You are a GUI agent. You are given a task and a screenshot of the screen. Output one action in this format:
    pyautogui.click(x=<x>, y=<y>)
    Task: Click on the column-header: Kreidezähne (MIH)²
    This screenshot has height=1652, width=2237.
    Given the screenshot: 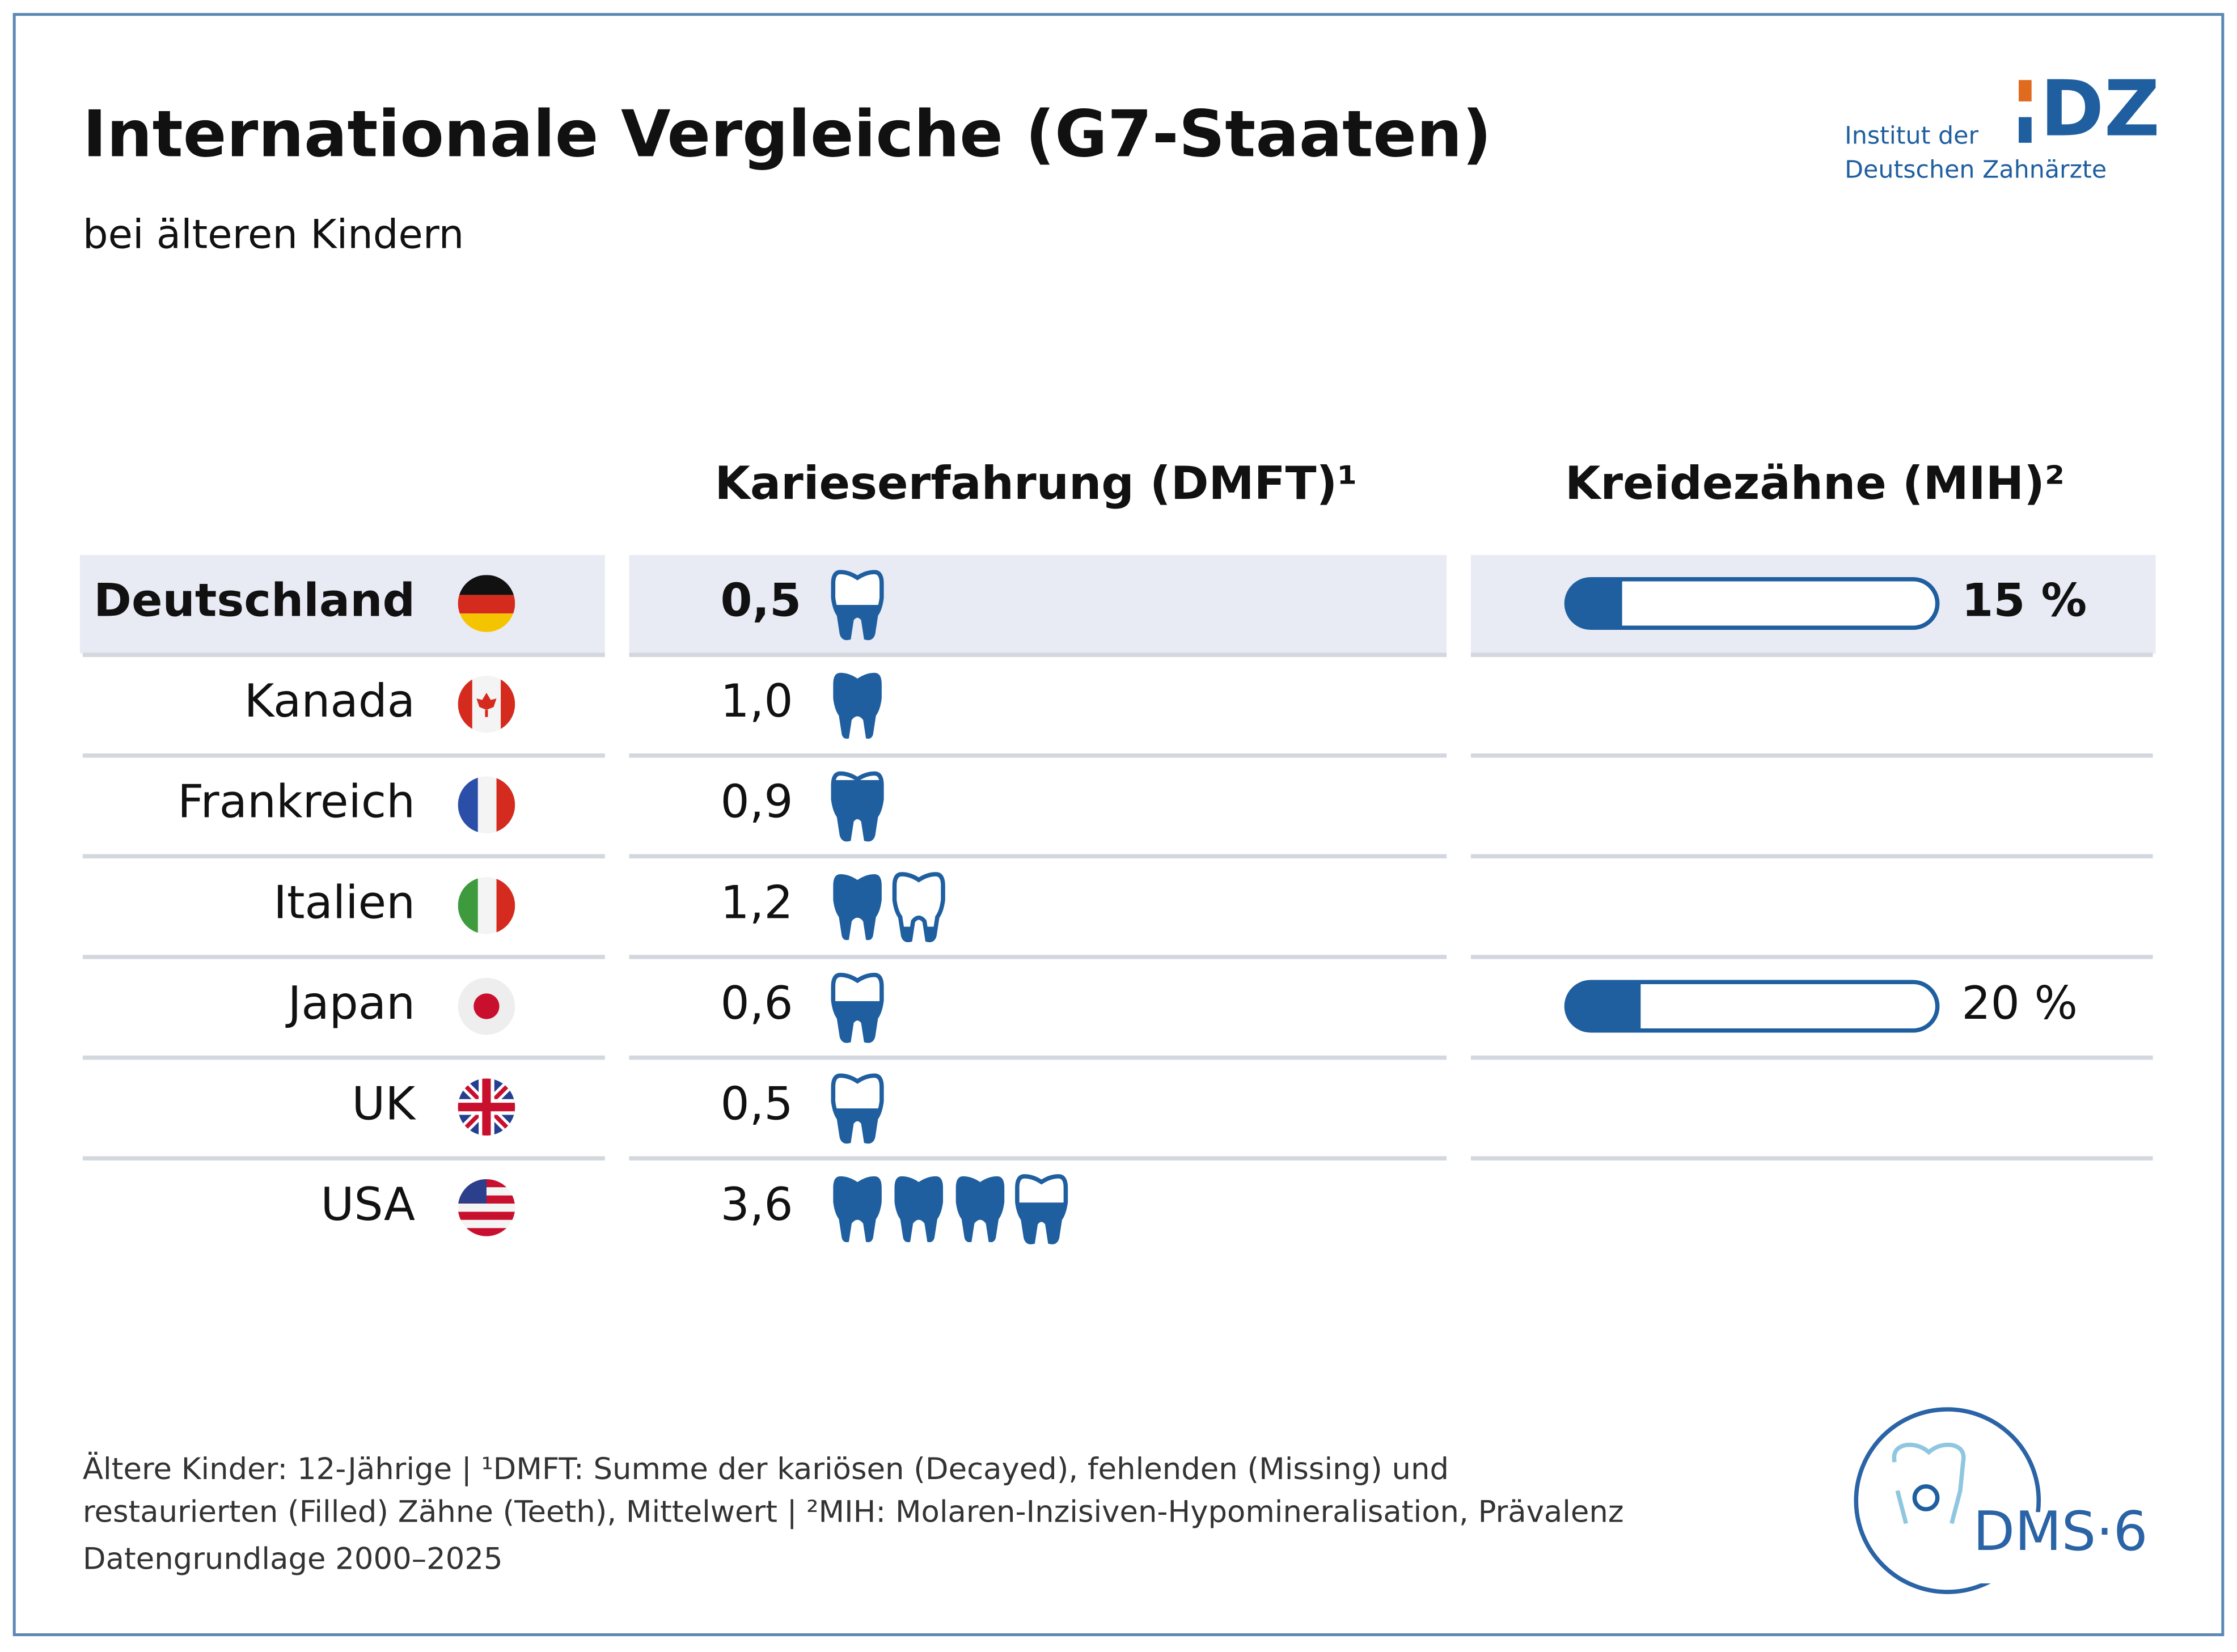 What is the action you would take?
    pyautogui.click(x=1815, y=483)
    